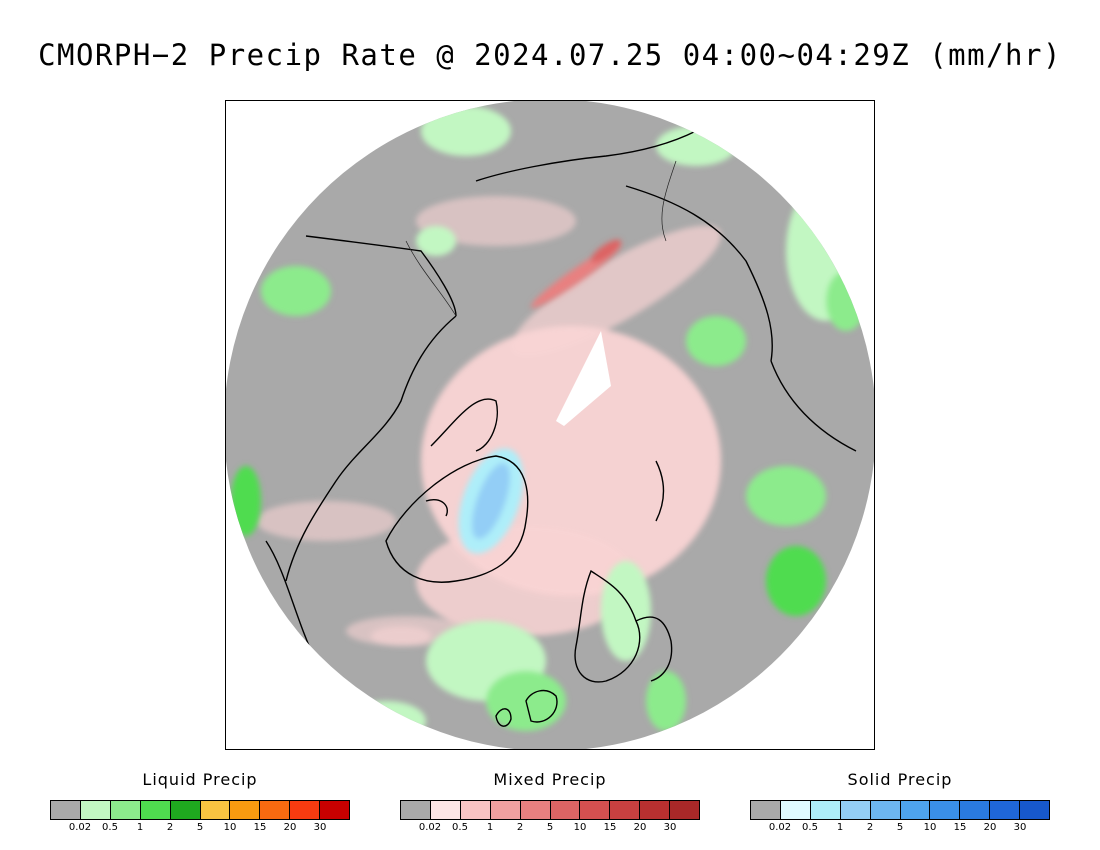 The width and height of the screenshot is (1100, 850). I want to click on solid-precip-areas, so click(491, 501).